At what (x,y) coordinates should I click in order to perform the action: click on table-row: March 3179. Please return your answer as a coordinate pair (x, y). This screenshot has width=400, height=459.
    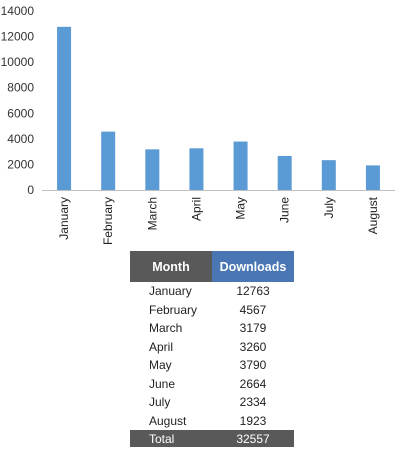
    Looking at the image, I should click on (212, 328).